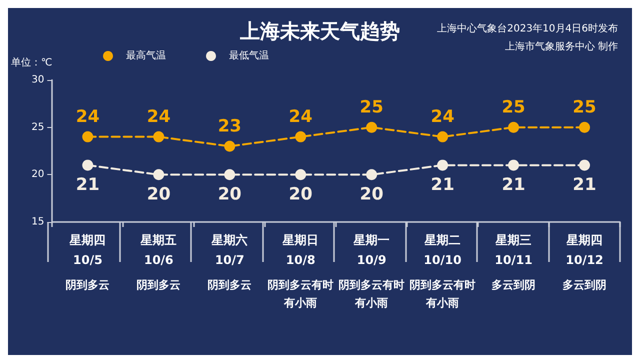 The height and width of the screenshot is (363, 640). Describe the element at coordinates (31, 62) in the screenshot. I see `y-axis-title: 单位：℃` at that location.